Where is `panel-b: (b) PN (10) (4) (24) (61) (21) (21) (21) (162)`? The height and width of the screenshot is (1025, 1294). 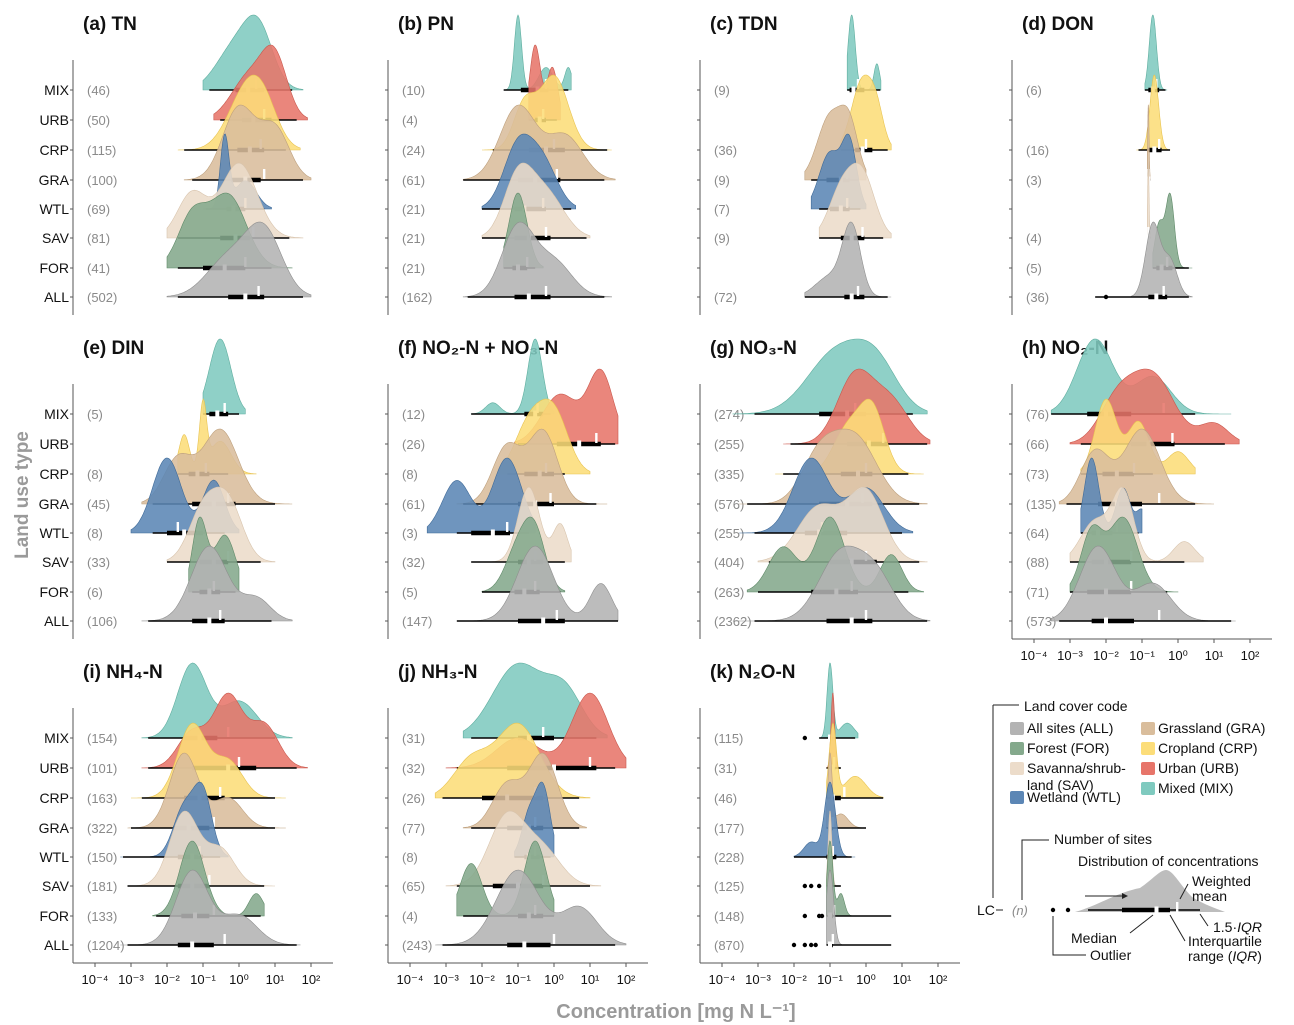 panel-b: (b) PN (10) (4) (24) (61) (21) (21) (21) (162) is located at coordinates (500, 164).